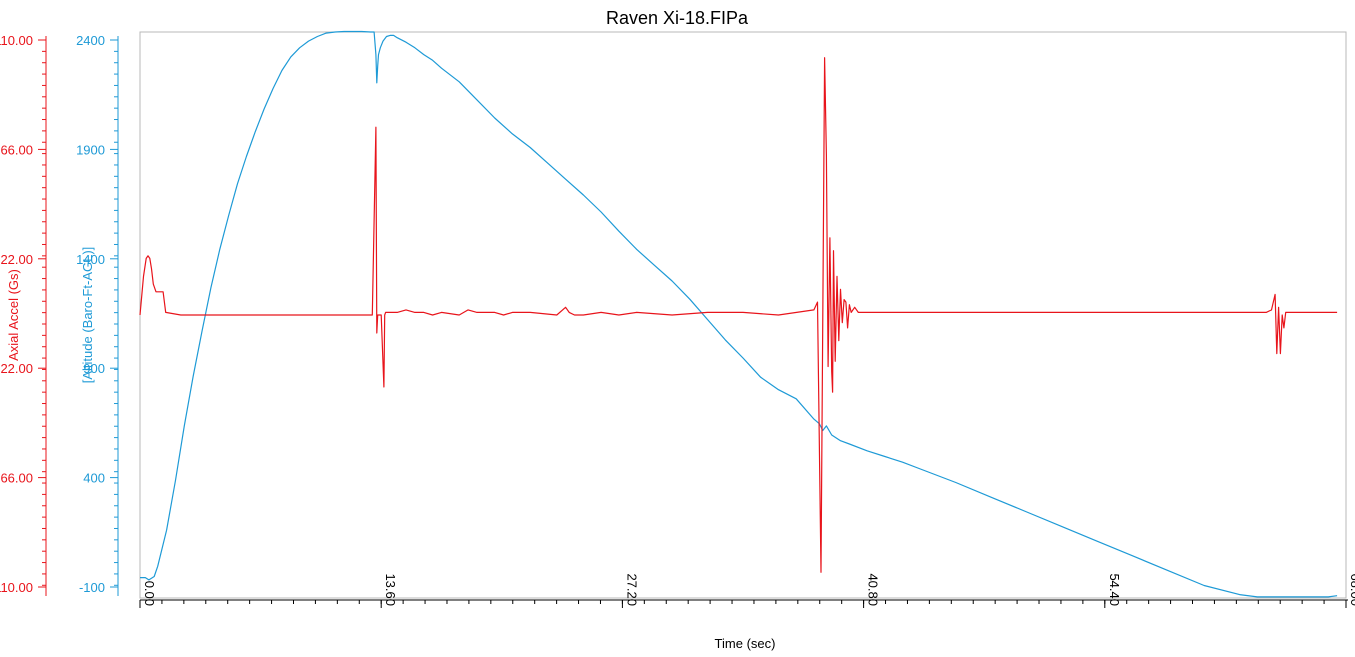 This screenshot has height=657, width=1355. Describe the element at coordinates (1351, 589) in the screenshot. I see `x-tick-label: 68.00` at that location.